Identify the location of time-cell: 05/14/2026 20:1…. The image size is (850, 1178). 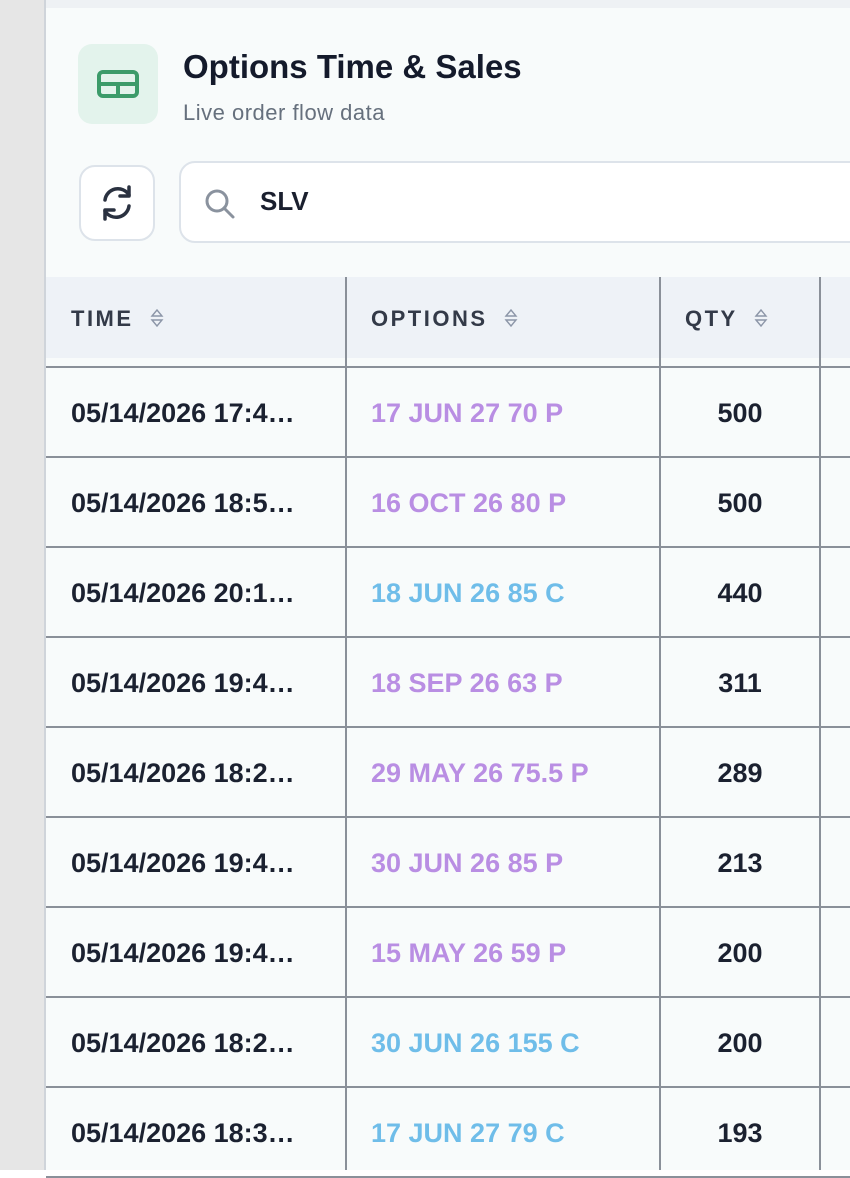
(183, 593).